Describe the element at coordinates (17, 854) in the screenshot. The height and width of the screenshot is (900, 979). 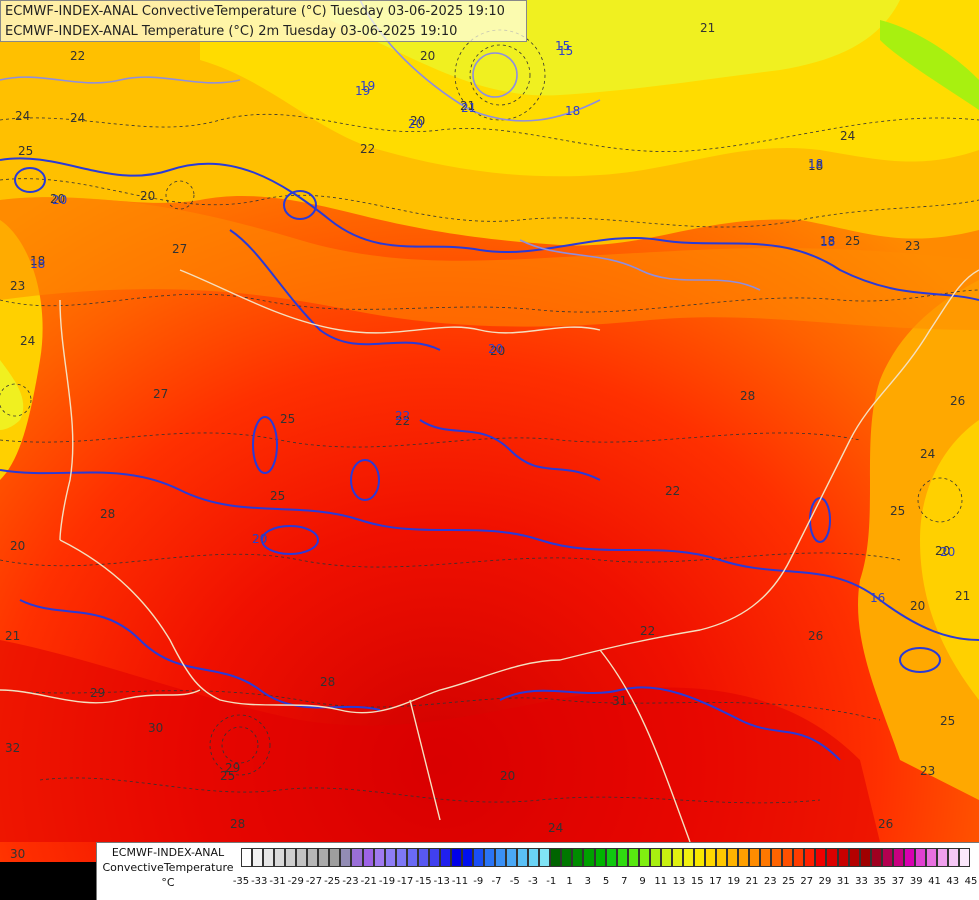
I see `contour-label: 30` at that location.